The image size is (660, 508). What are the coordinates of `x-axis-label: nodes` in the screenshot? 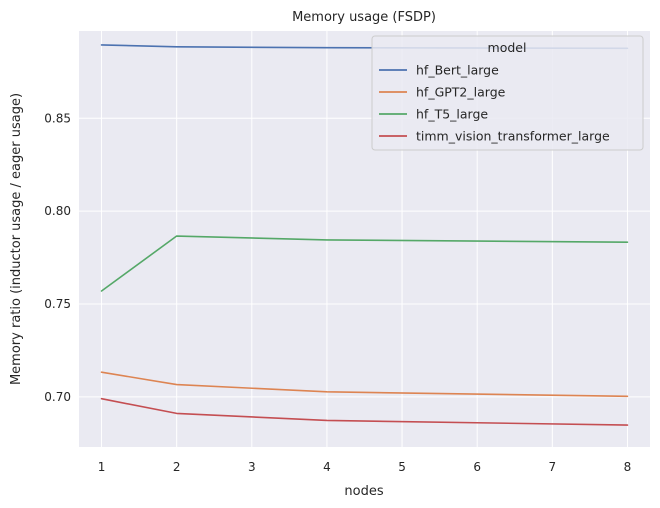 It's located at (363, 491).